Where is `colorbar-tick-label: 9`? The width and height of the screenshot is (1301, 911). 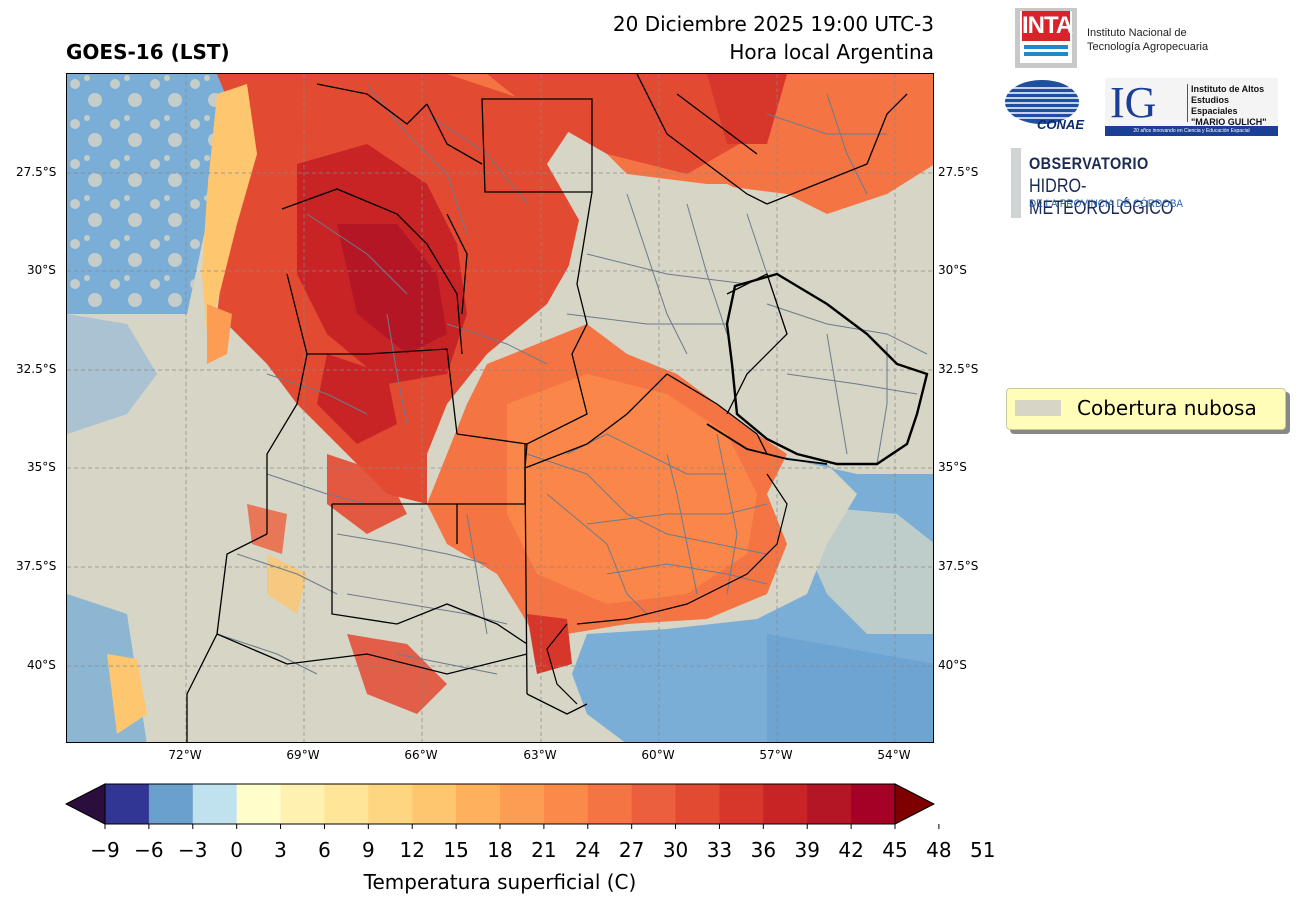
colorbar-tick-label: 9 is located at coordinates (368, 850).